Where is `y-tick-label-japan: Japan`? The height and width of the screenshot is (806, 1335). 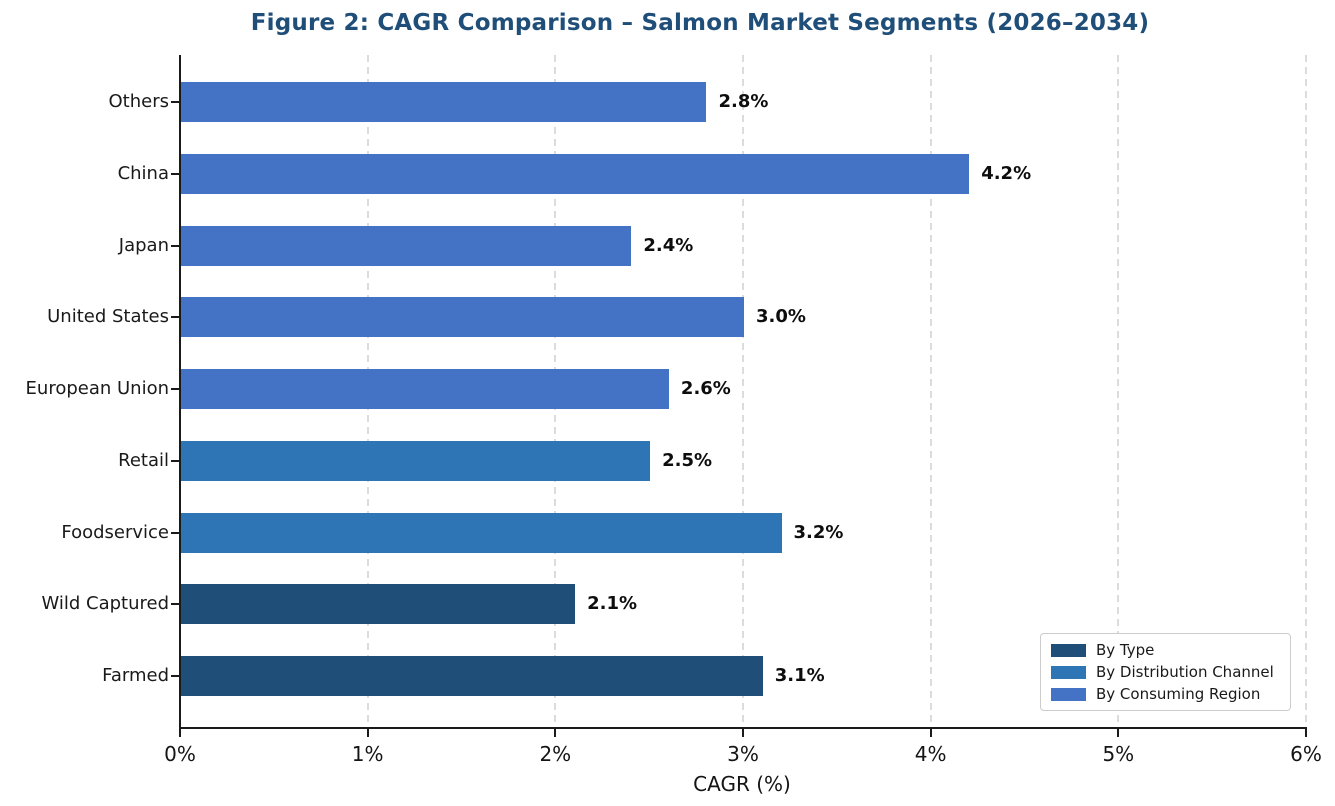 y-tick-label-japan: Japan is located at coordinates (143, 245).